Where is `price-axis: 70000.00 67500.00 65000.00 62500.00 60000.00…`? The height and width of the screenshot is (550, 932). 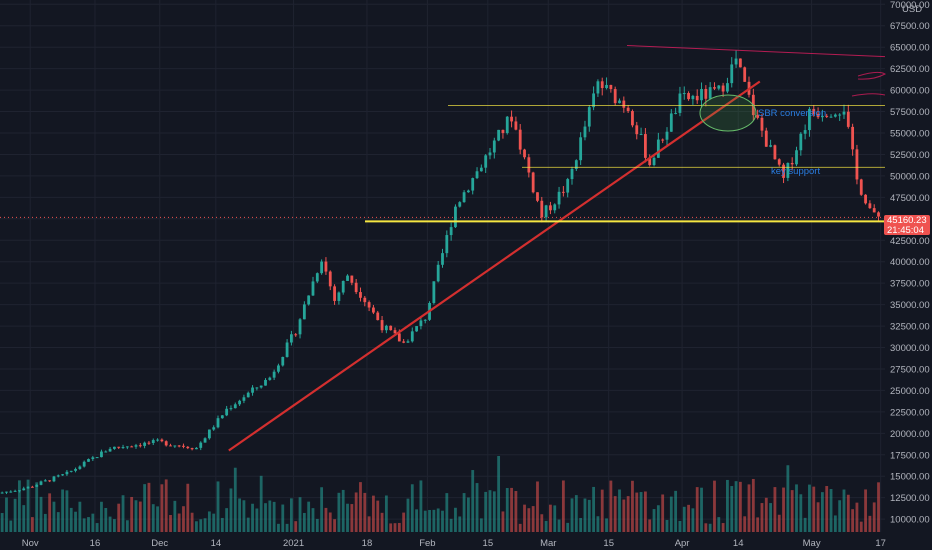 price-axis: 70000.00 67500.00 65000.00 62500.00 60000.00… is located at coordinates (910, 263).